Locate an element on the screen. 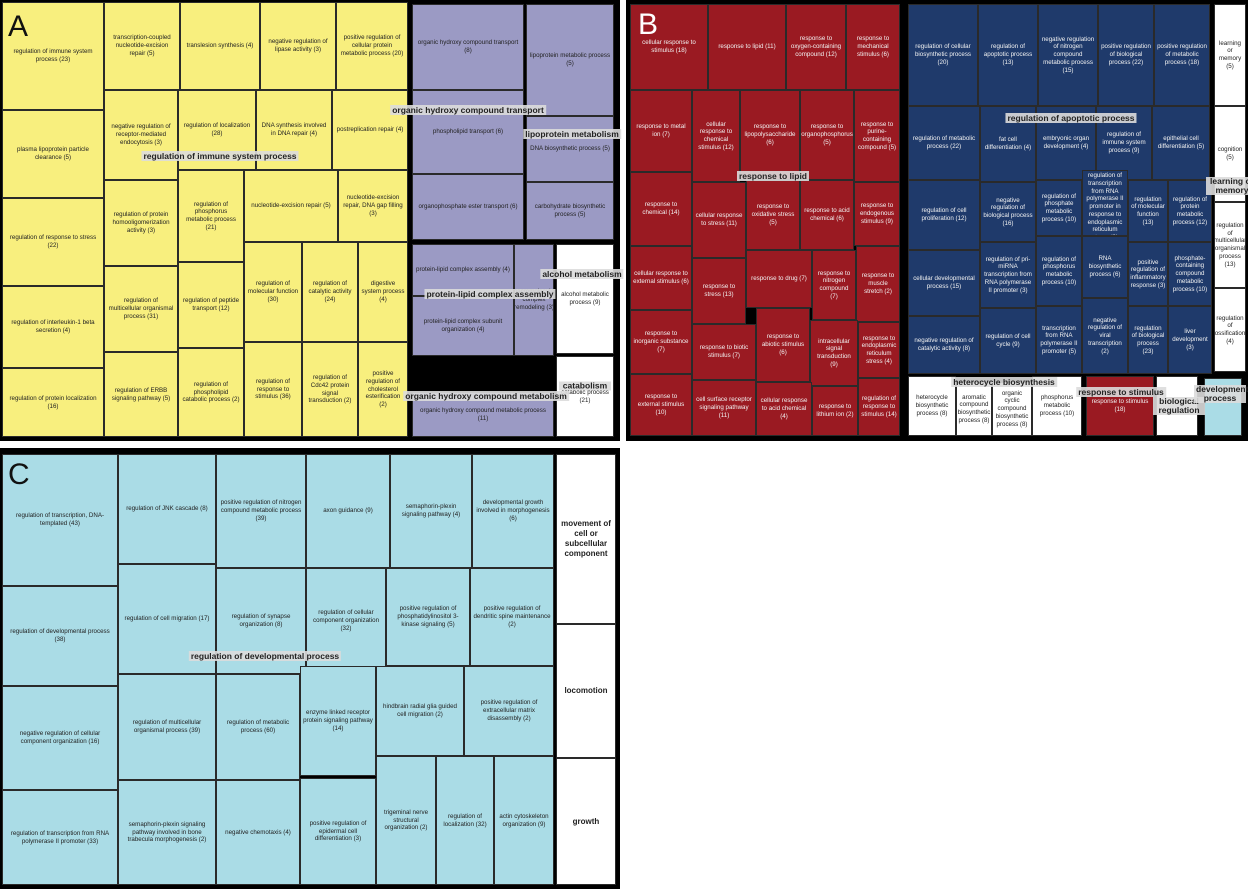 The width and height of the screenshot is (1248, 889). treemap-cell-label: regulation of response to stress (22) is located at coordinates (53, 241).